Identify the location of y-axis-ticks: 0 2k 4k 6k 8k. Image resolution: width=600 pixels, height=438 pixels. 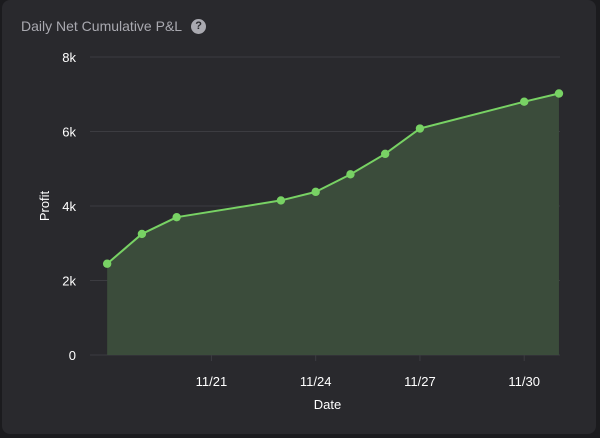
(69, 206).